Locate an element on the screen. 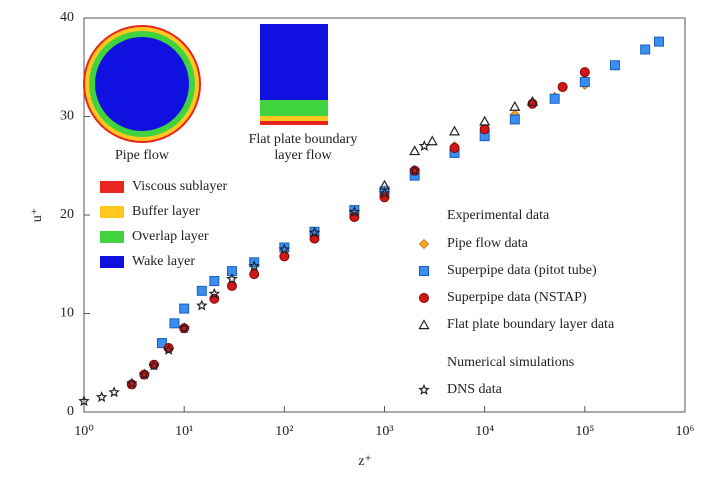  y-axis-label: u⁺ is located at coordinates (37, 215).